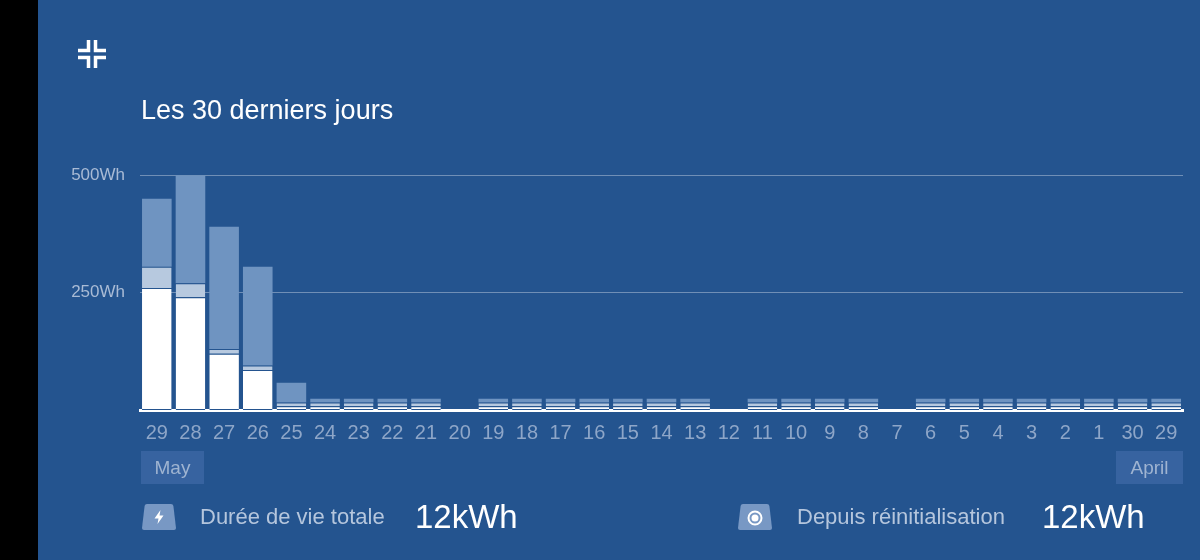 The image size is (1200, 560). Describe the element at coordinates (459, 431) in the screenshot. I see `x-tick-label: 20` at that location.